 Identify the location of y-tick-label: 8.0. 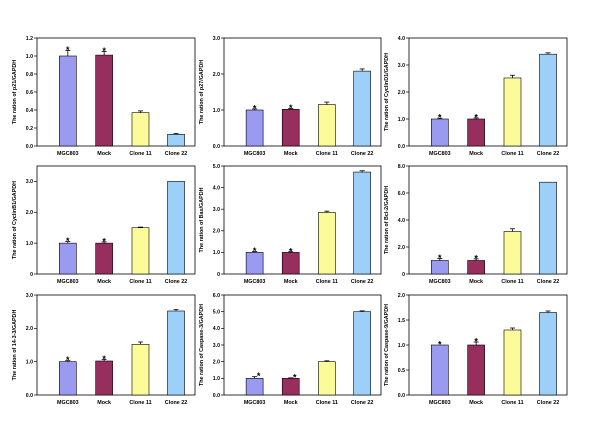
(401, 167).